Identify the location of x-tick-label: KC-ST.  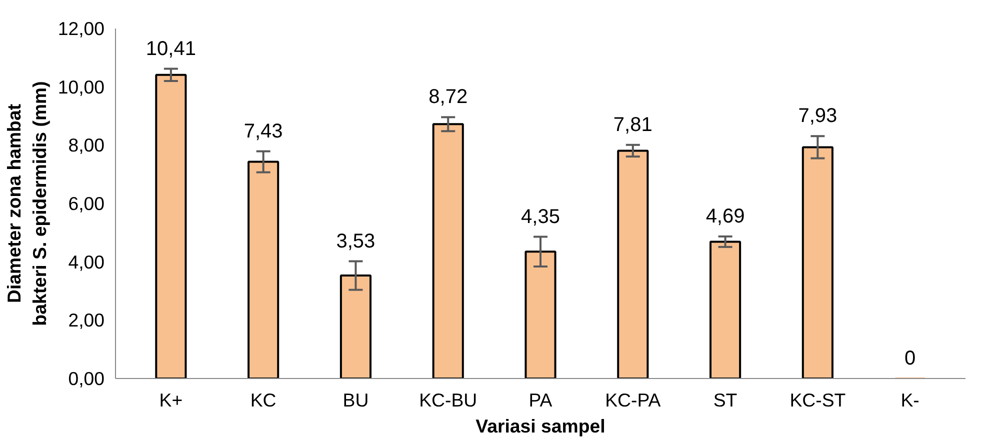
(818, 400).